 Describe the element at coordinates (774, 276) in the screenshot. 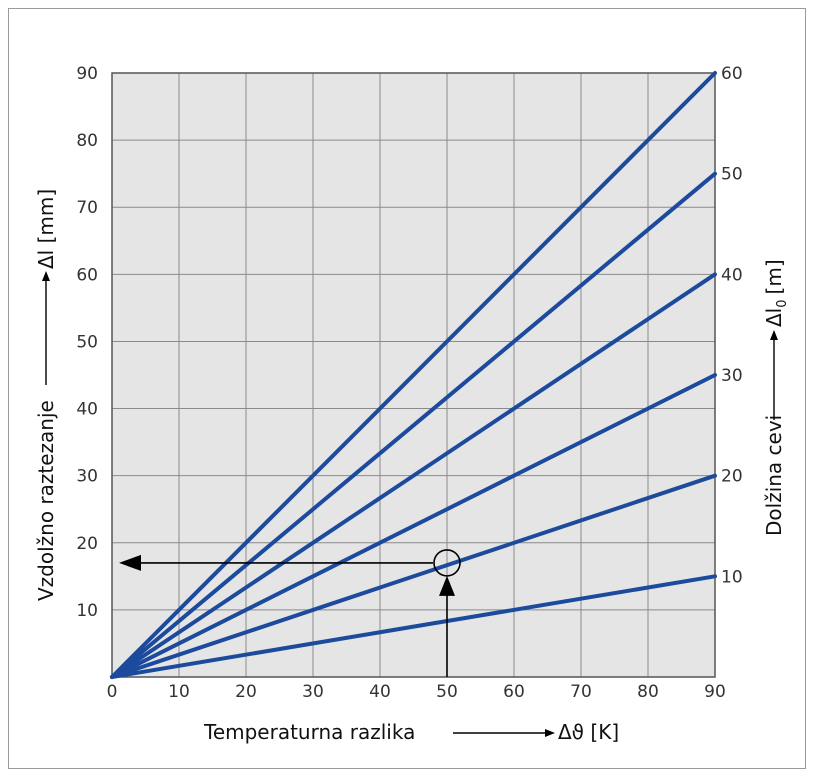

I see `y2-symbol-unit: [m]` at that location.